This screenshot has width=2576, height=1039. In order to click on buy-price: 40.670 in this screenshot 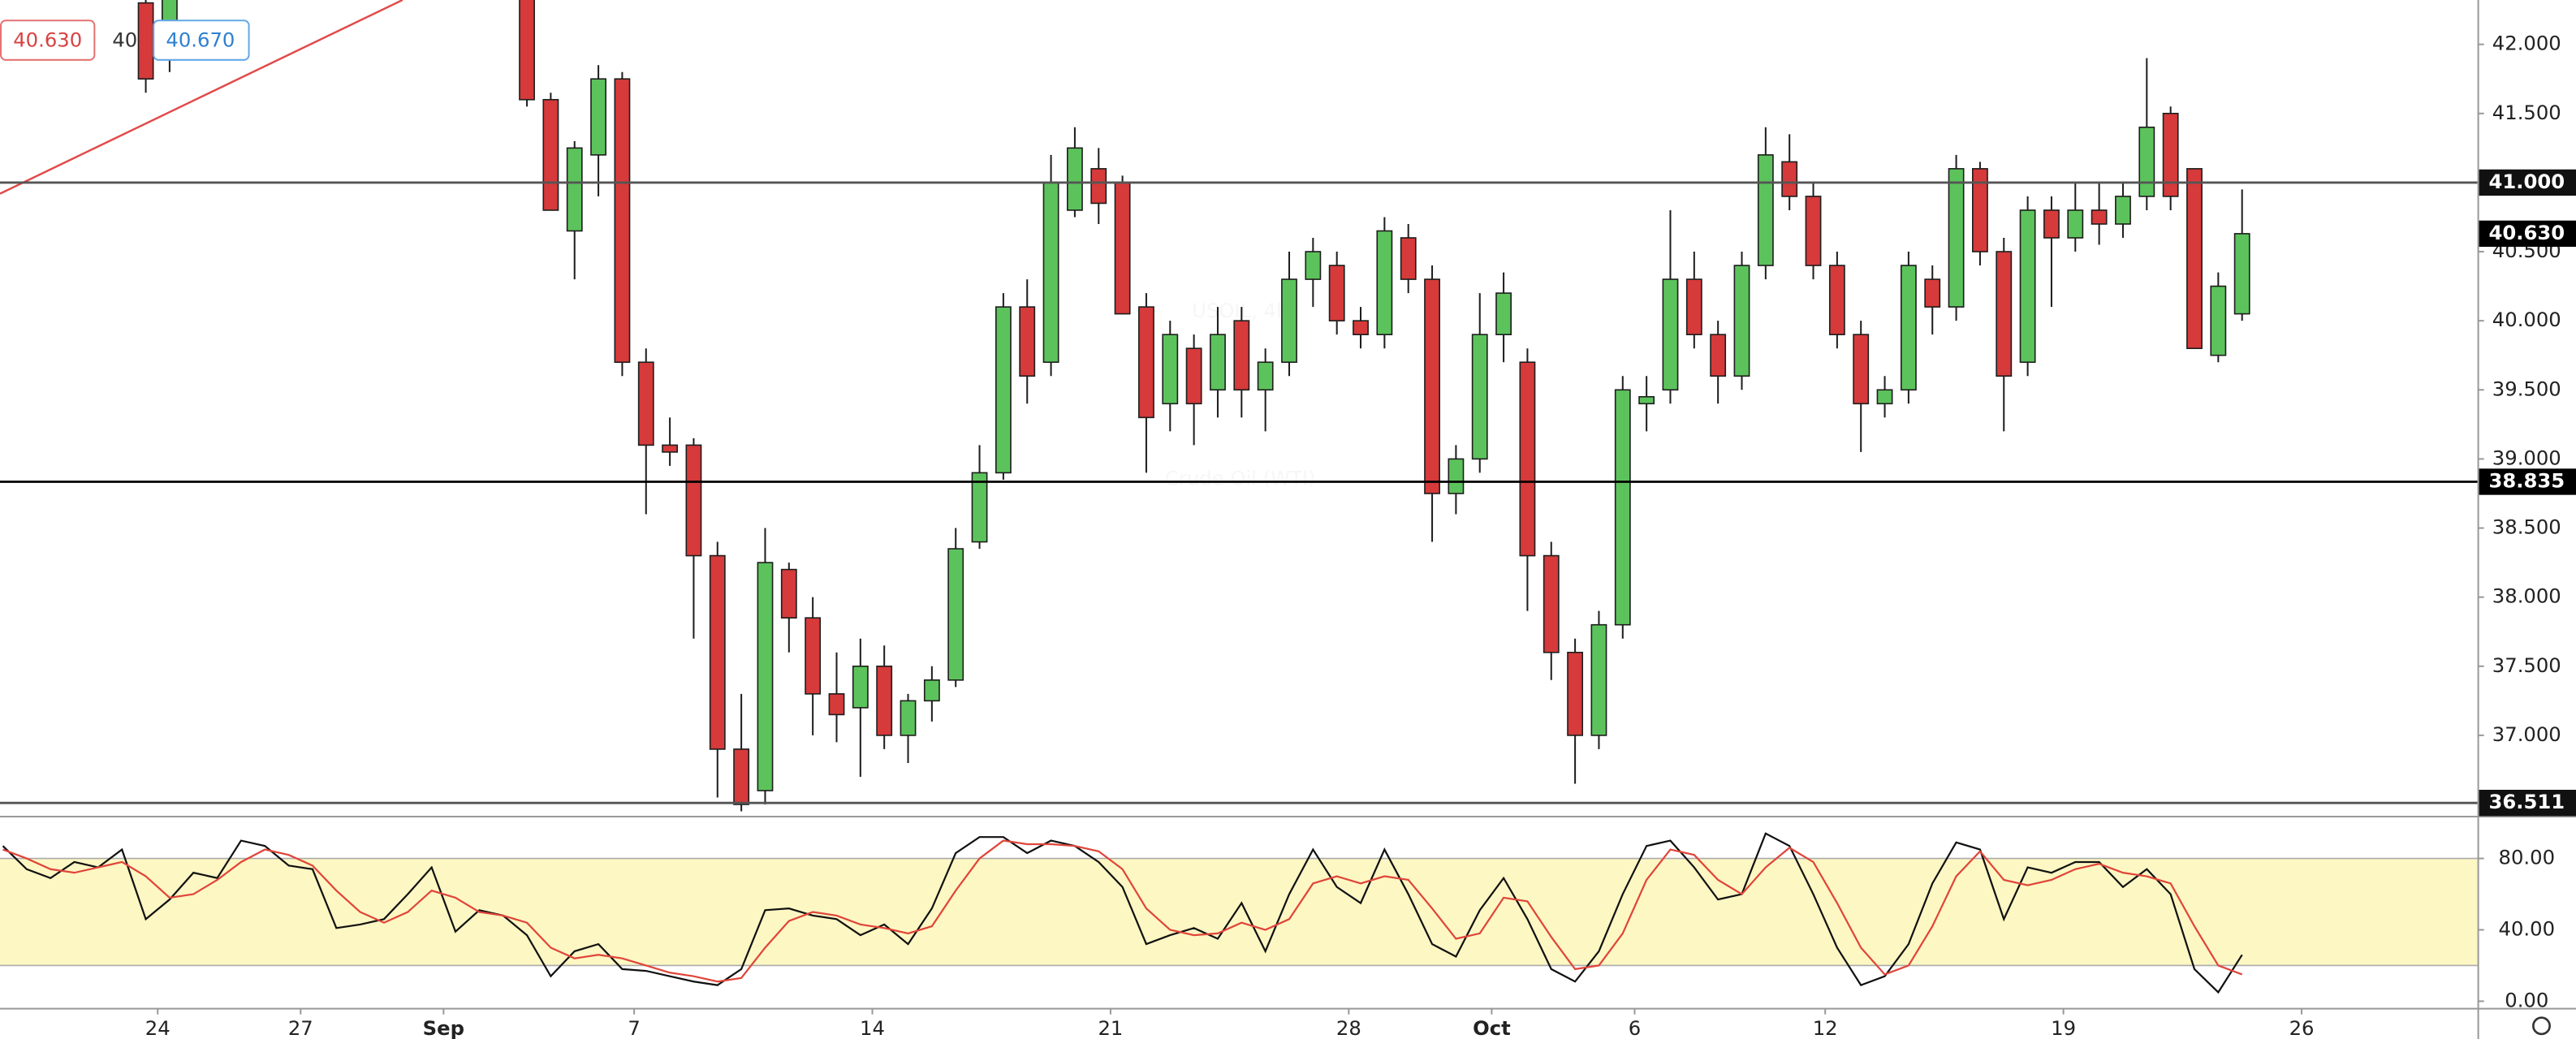, I will do `click(200, 40)`.